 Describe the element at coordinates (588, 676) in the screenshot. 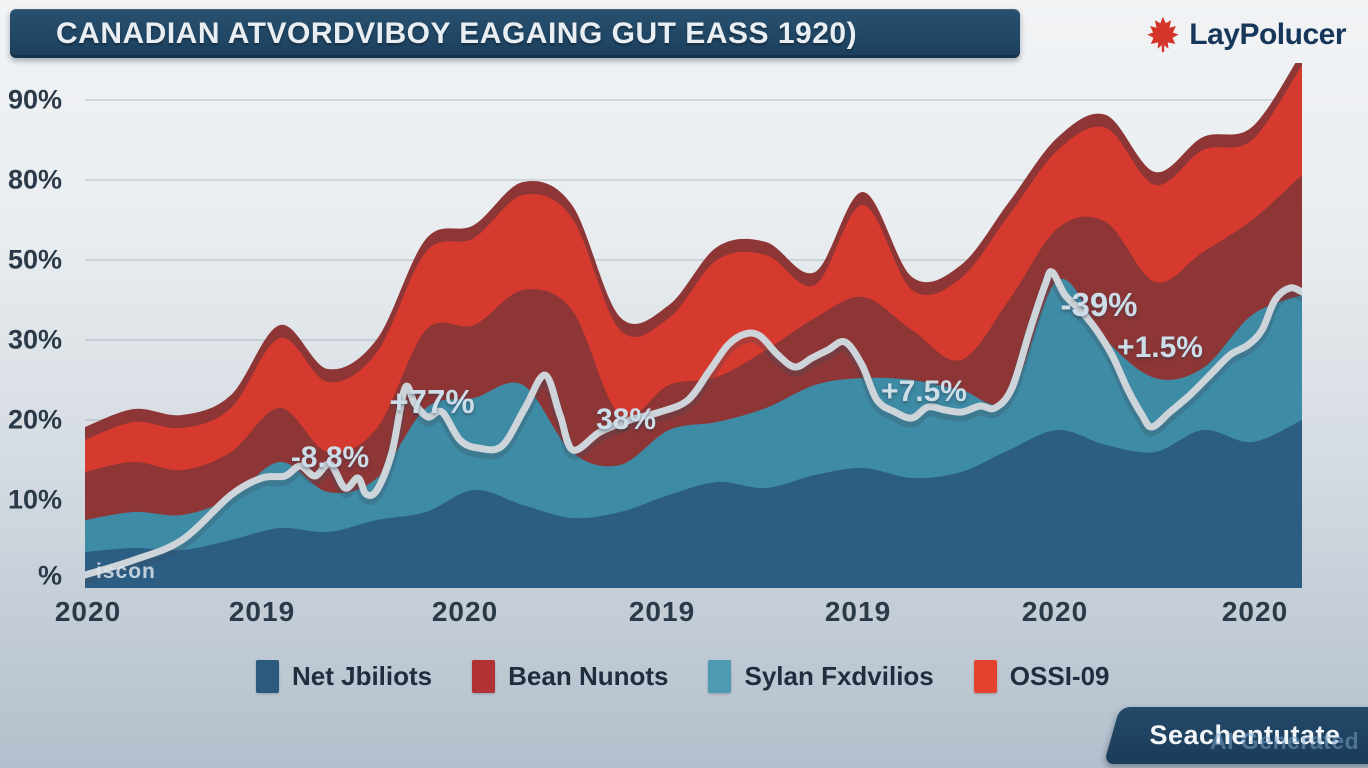

I see `legend-label: Bean Nunots` at that location.